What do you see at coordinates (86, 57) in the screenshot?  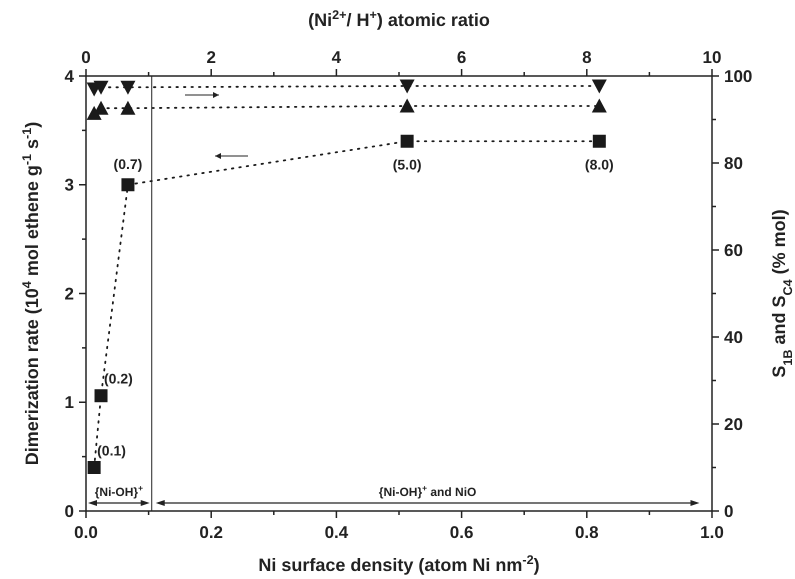 I see `x2-tick-label: 0` at bounding box center [86, 57].